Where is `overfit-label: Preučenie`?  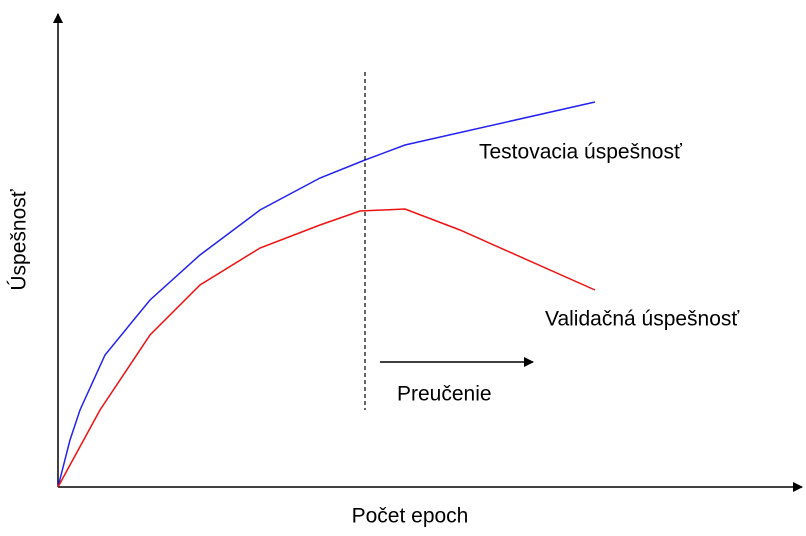 overfit-label: Preučenie is located at coordinates (444, 394).